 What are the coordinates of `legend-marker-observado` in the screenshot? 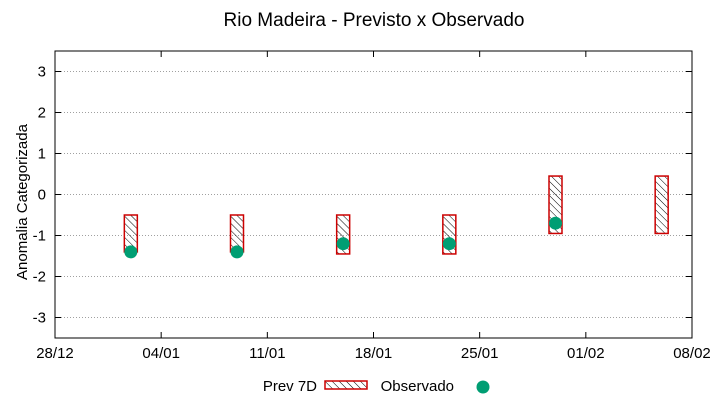 It's located at (483, 387).